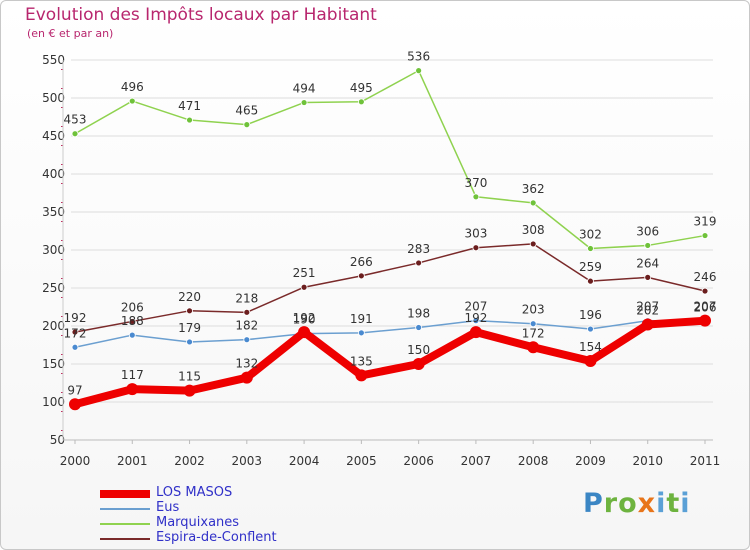  Describe the element at coordinates (705, 222) in the screenshot. I see `data-label: 319` at that location.